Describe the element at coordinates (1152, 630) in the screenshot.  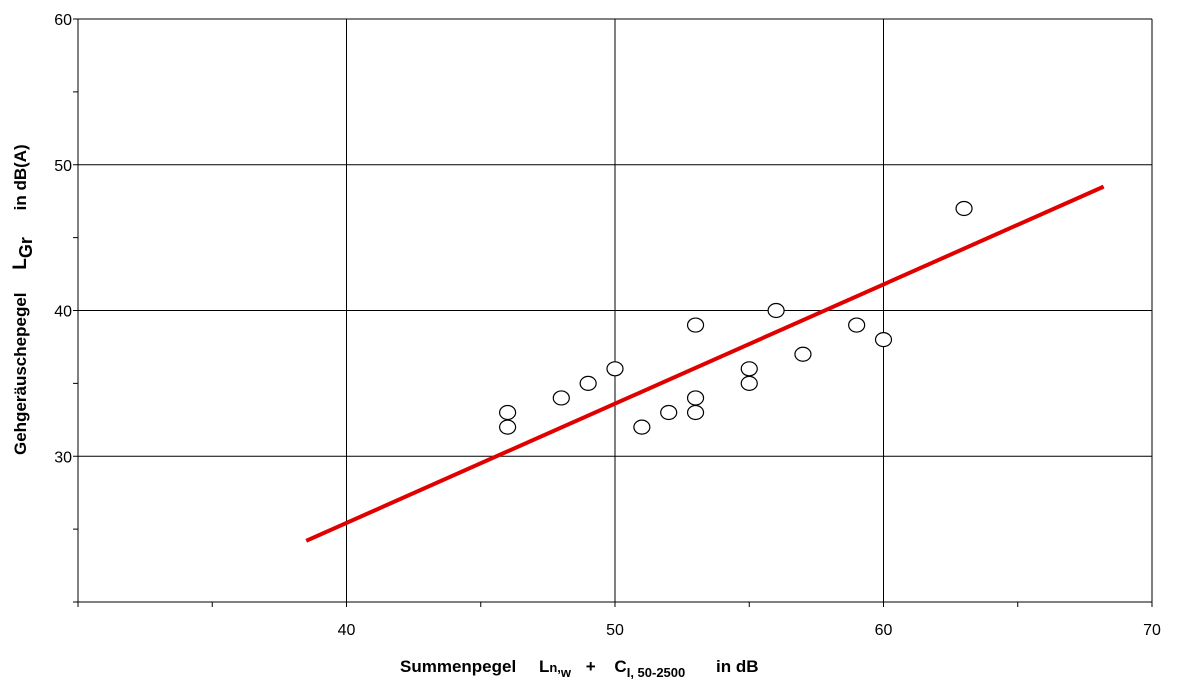
I see `x-tick-label: 70` at that location.